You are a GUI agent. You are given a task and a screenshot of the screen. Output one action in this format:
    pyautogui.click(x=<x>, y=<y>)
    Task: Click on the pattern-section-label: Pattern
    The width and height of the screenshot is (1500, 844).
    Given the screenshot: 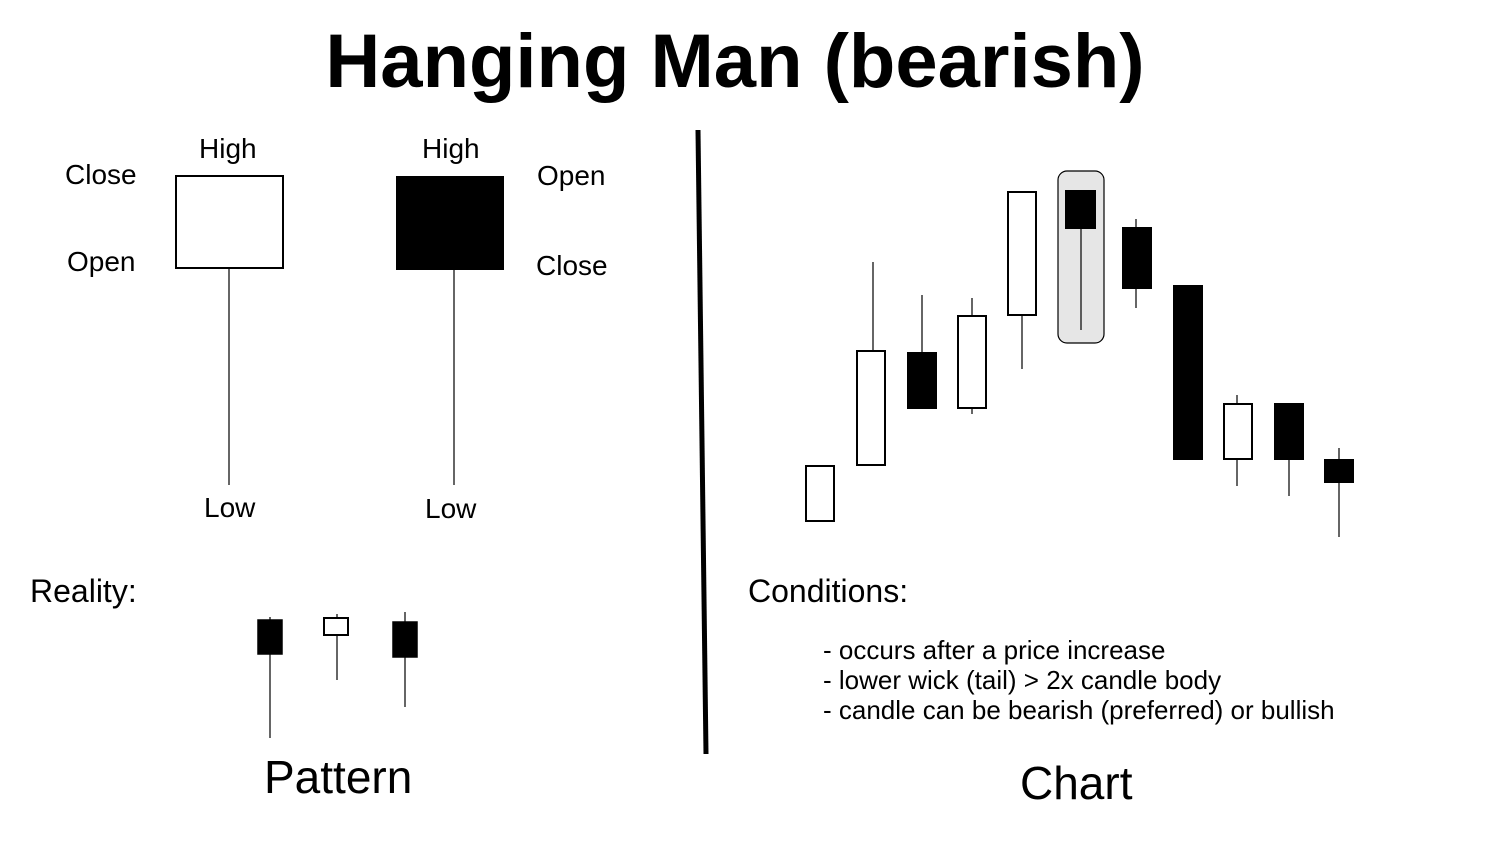 What is the action you would take?
    pyautogui.click(x=338, y=777)
    